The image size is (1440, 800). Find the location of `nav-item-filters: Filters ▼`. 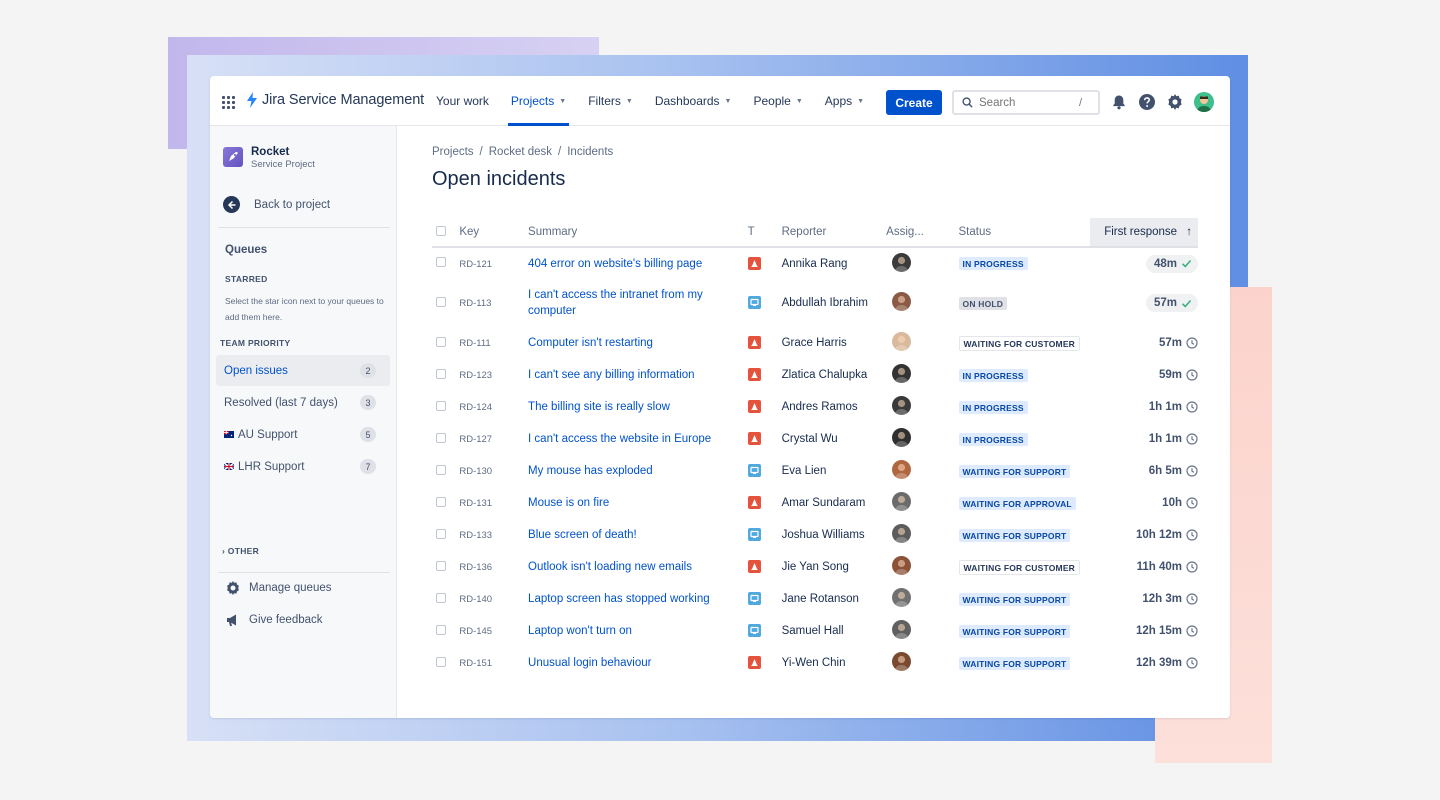

nav-item-filters: Filters ▼ is located at coordinates (610, 101).